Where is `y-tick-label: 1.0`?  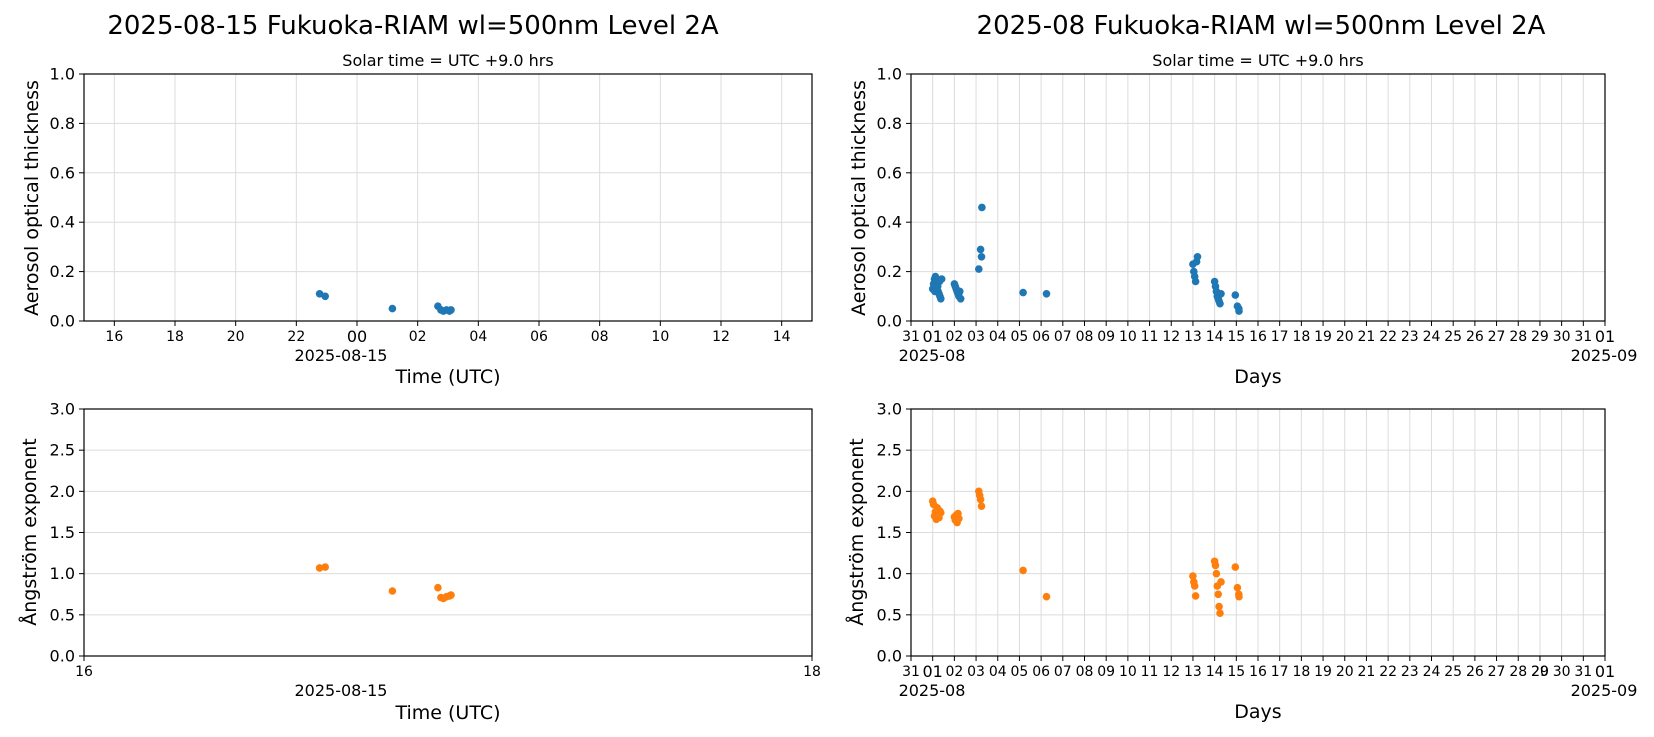
y-tick-label: 1.0 is located at coordinates (889, 74).